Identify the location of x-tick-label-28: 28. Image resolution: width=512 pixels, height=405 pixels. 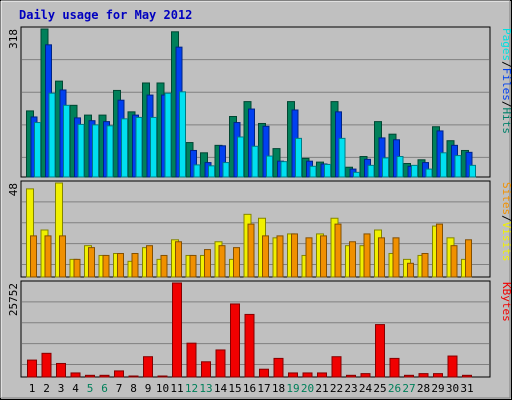
(423, 388).